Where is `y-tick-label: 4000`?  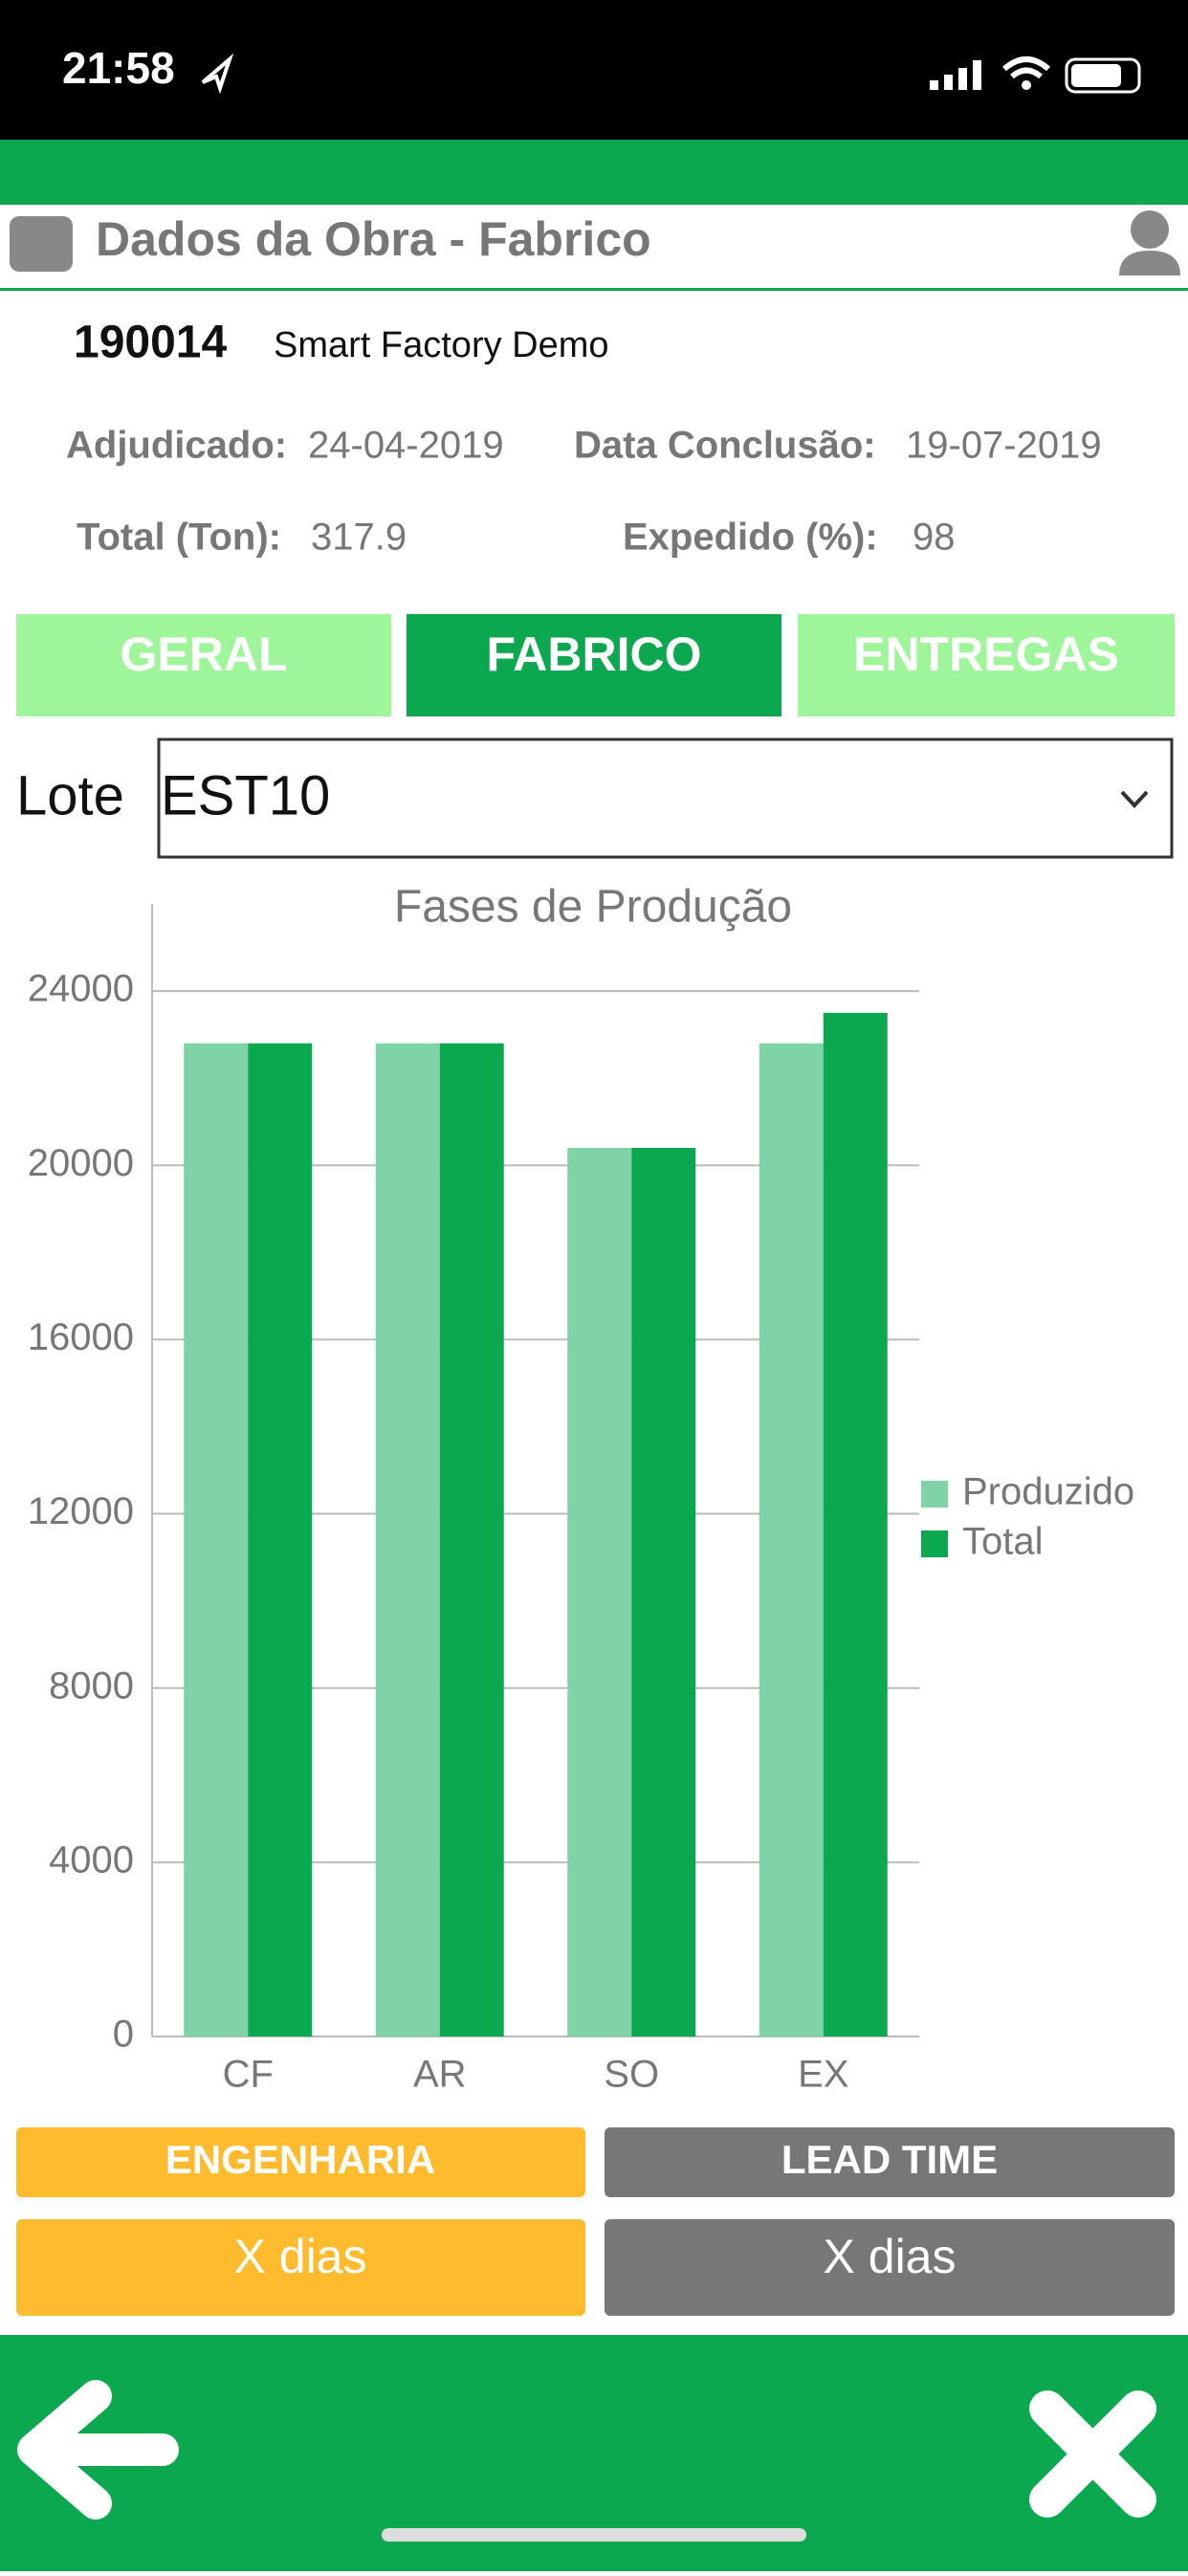
y-tick-label: 4000 is located at coordinates (91, 1859).